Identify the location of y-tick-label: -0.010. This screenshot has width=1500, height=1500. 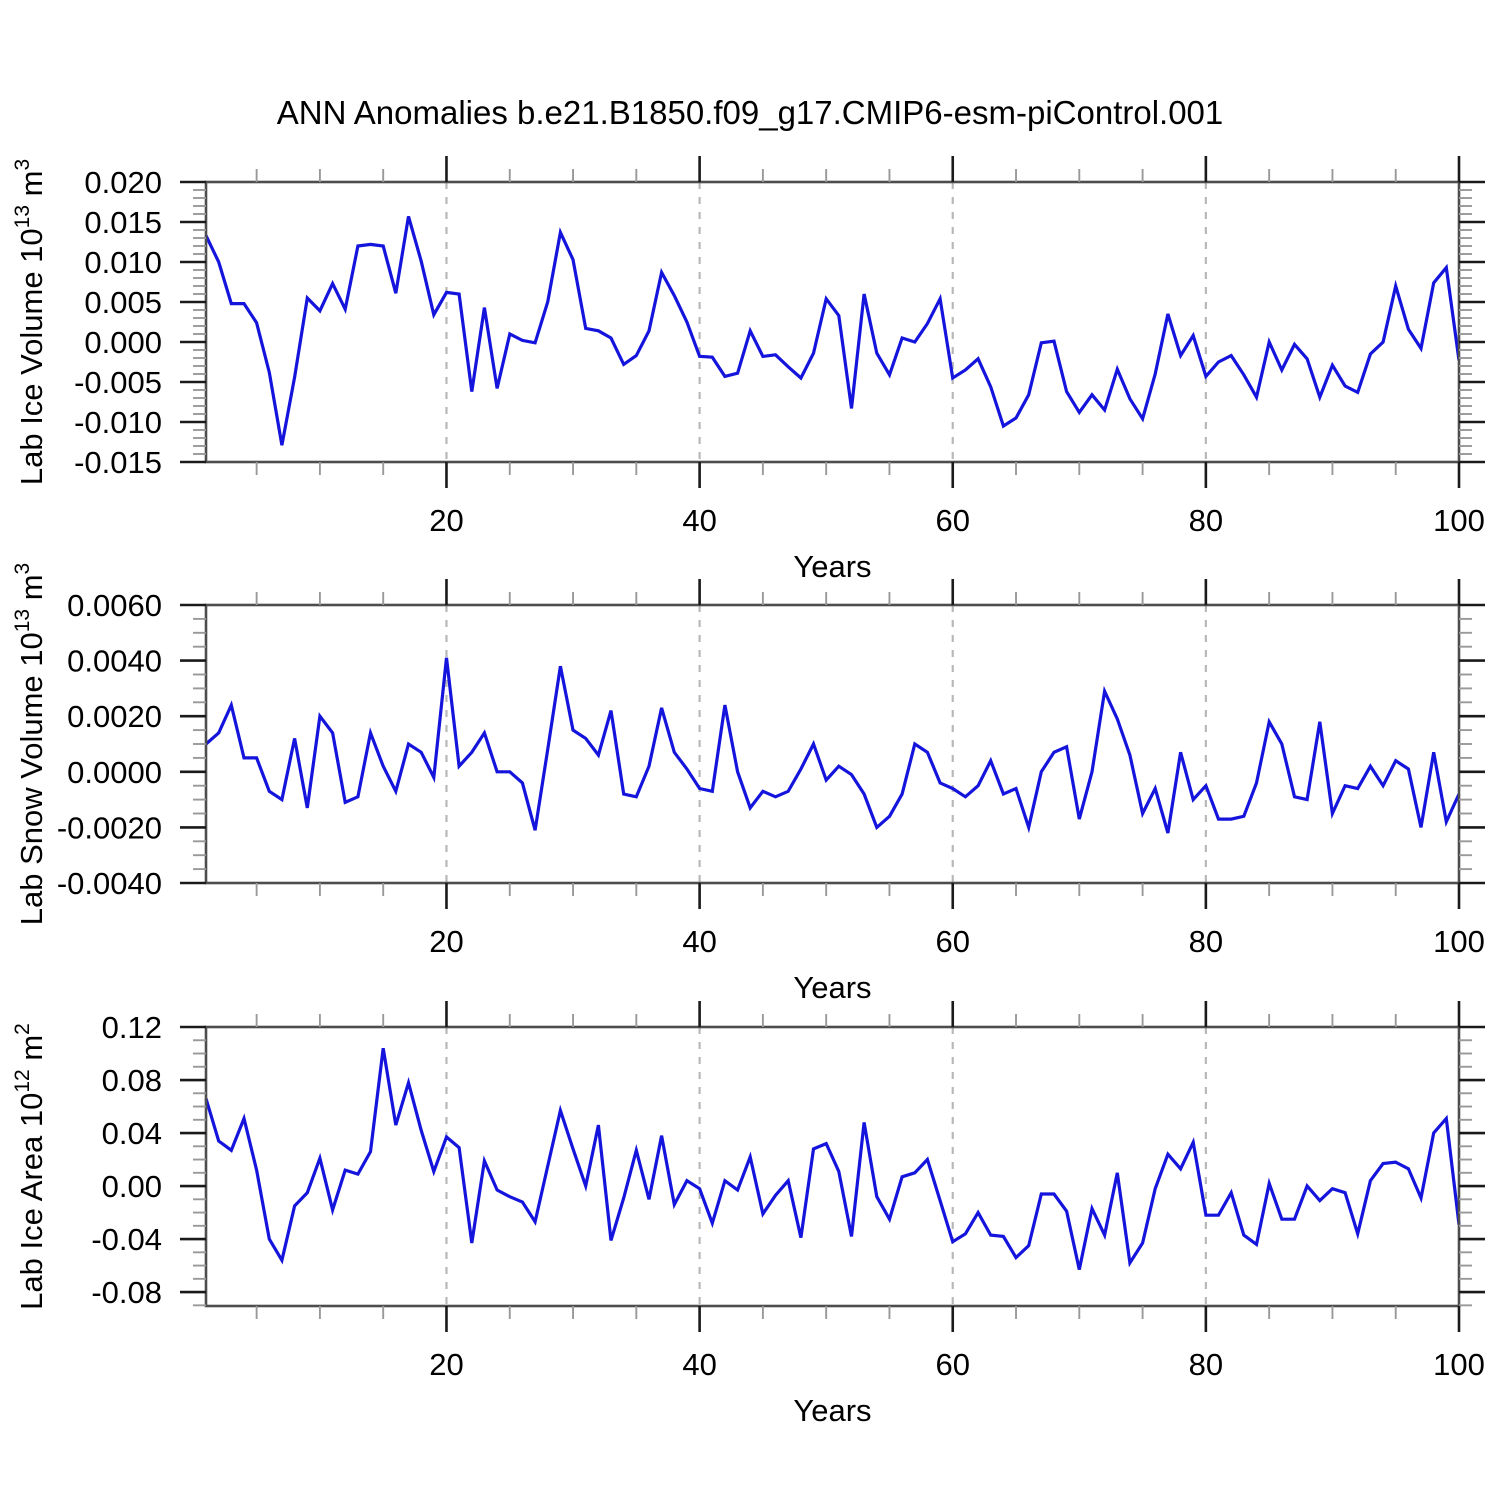
(118, 422).